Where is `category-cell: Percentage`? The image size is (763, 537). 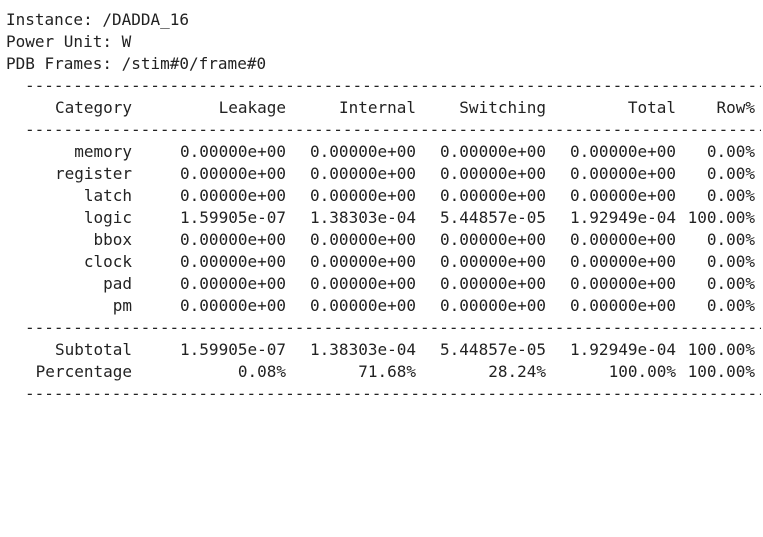
category-cell: Percentage is located at coordinates (83, 371).